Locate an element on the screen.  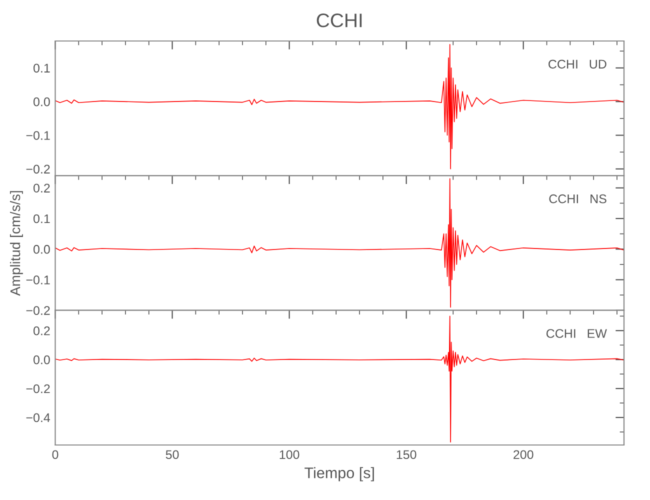
annotation: CCHI UD is located at coordinates (577, 64).